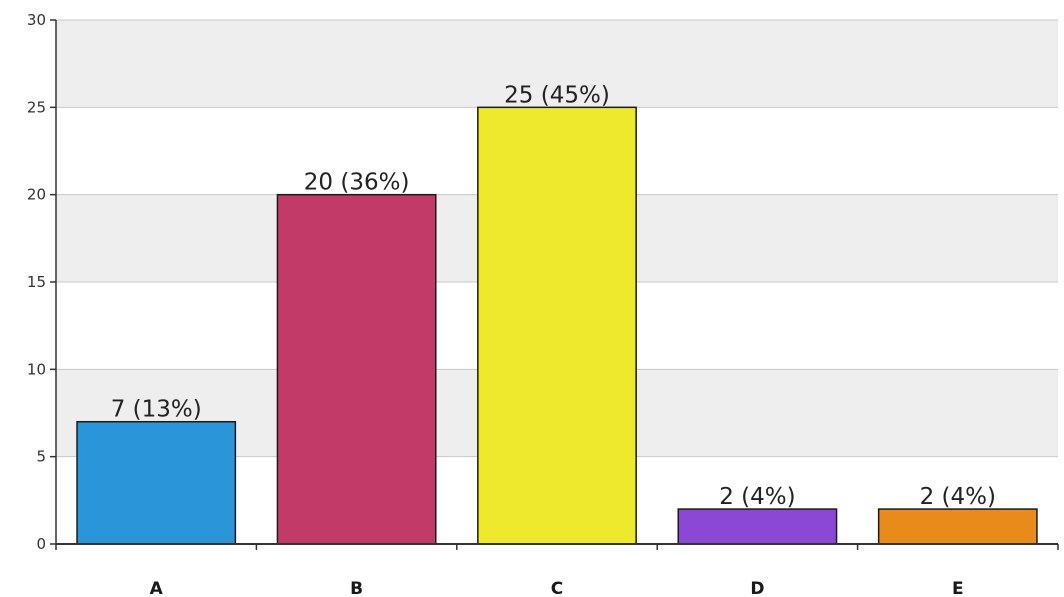  Describe the element at coordinates (557, 64) in the screenshot. I see `background-band` at that location.